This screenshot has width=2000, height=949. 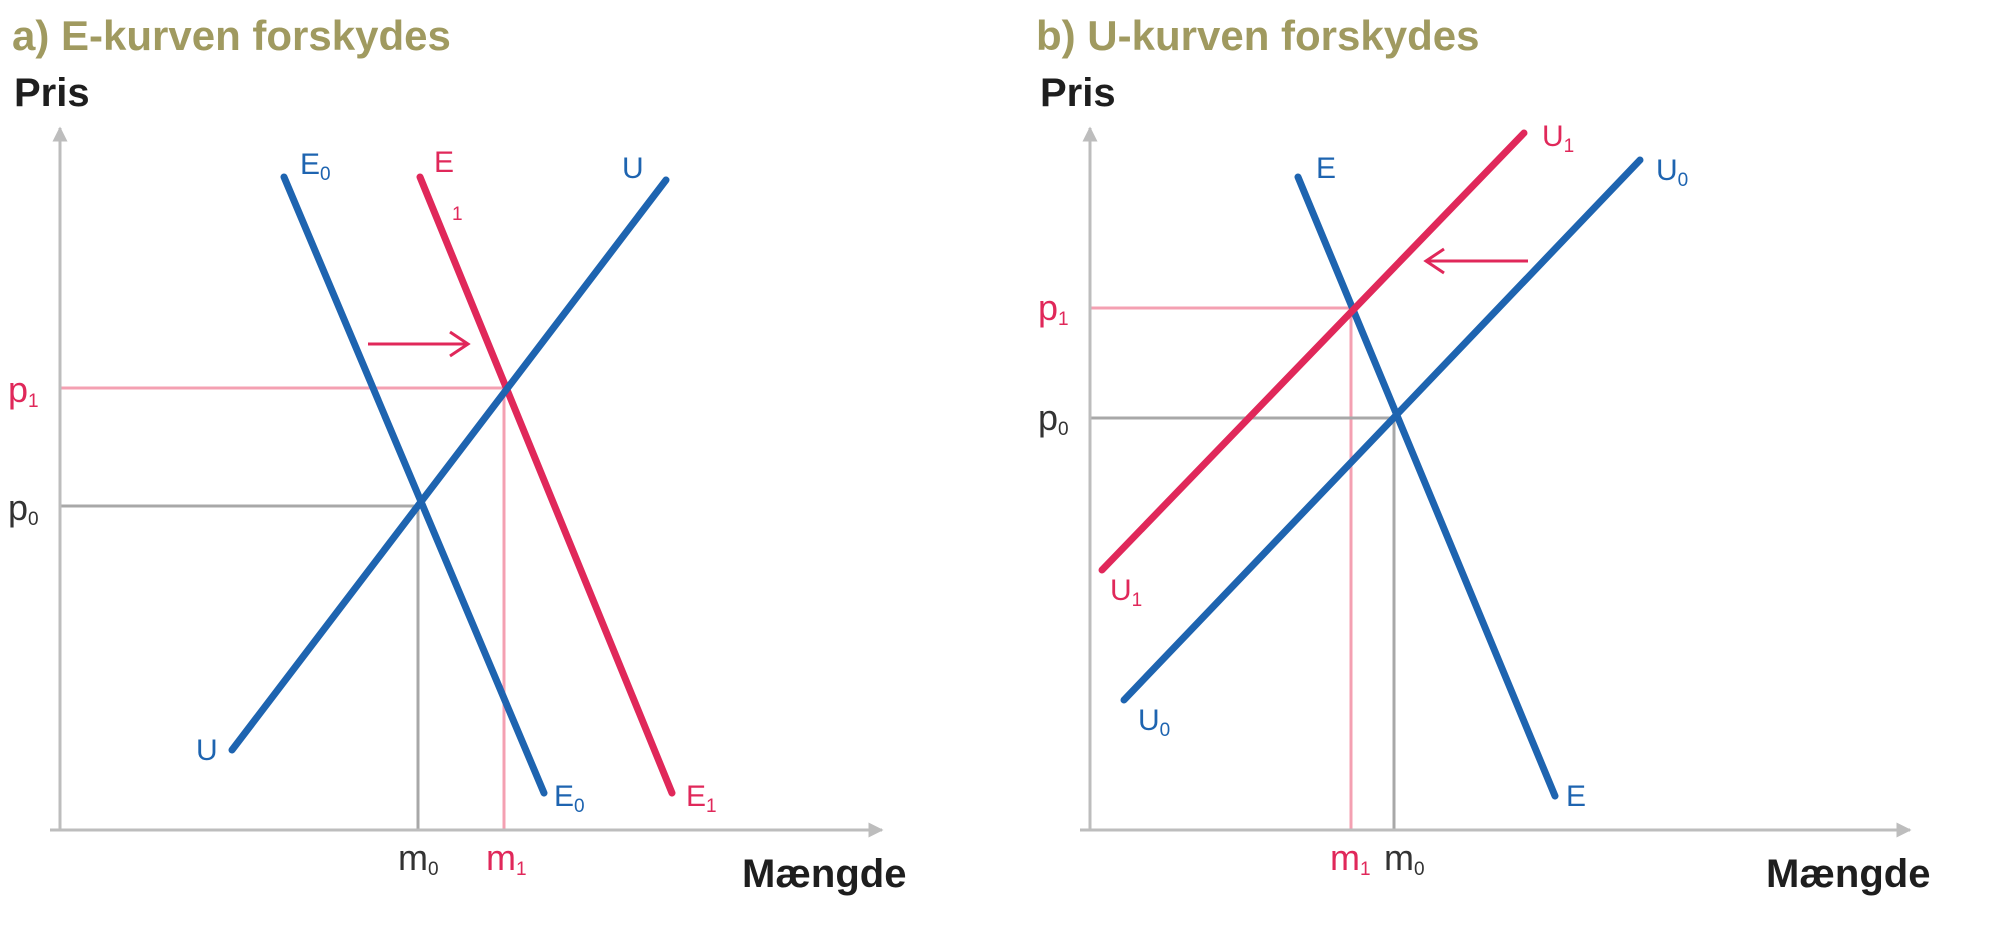 I want to click on panel-a-u-top-label: U, so click(x=633, y=168).